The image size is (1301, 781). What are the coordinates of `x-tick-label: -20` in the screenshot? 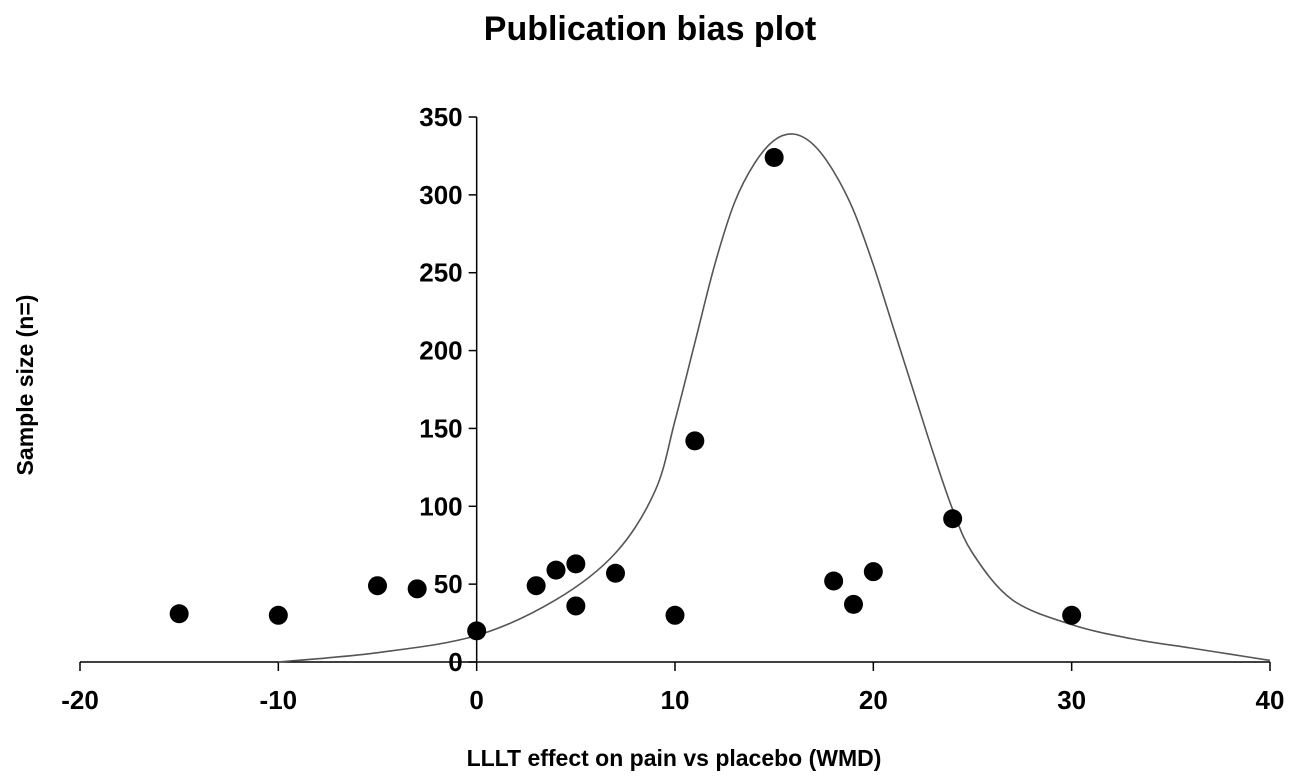 It's located at (80, 700).